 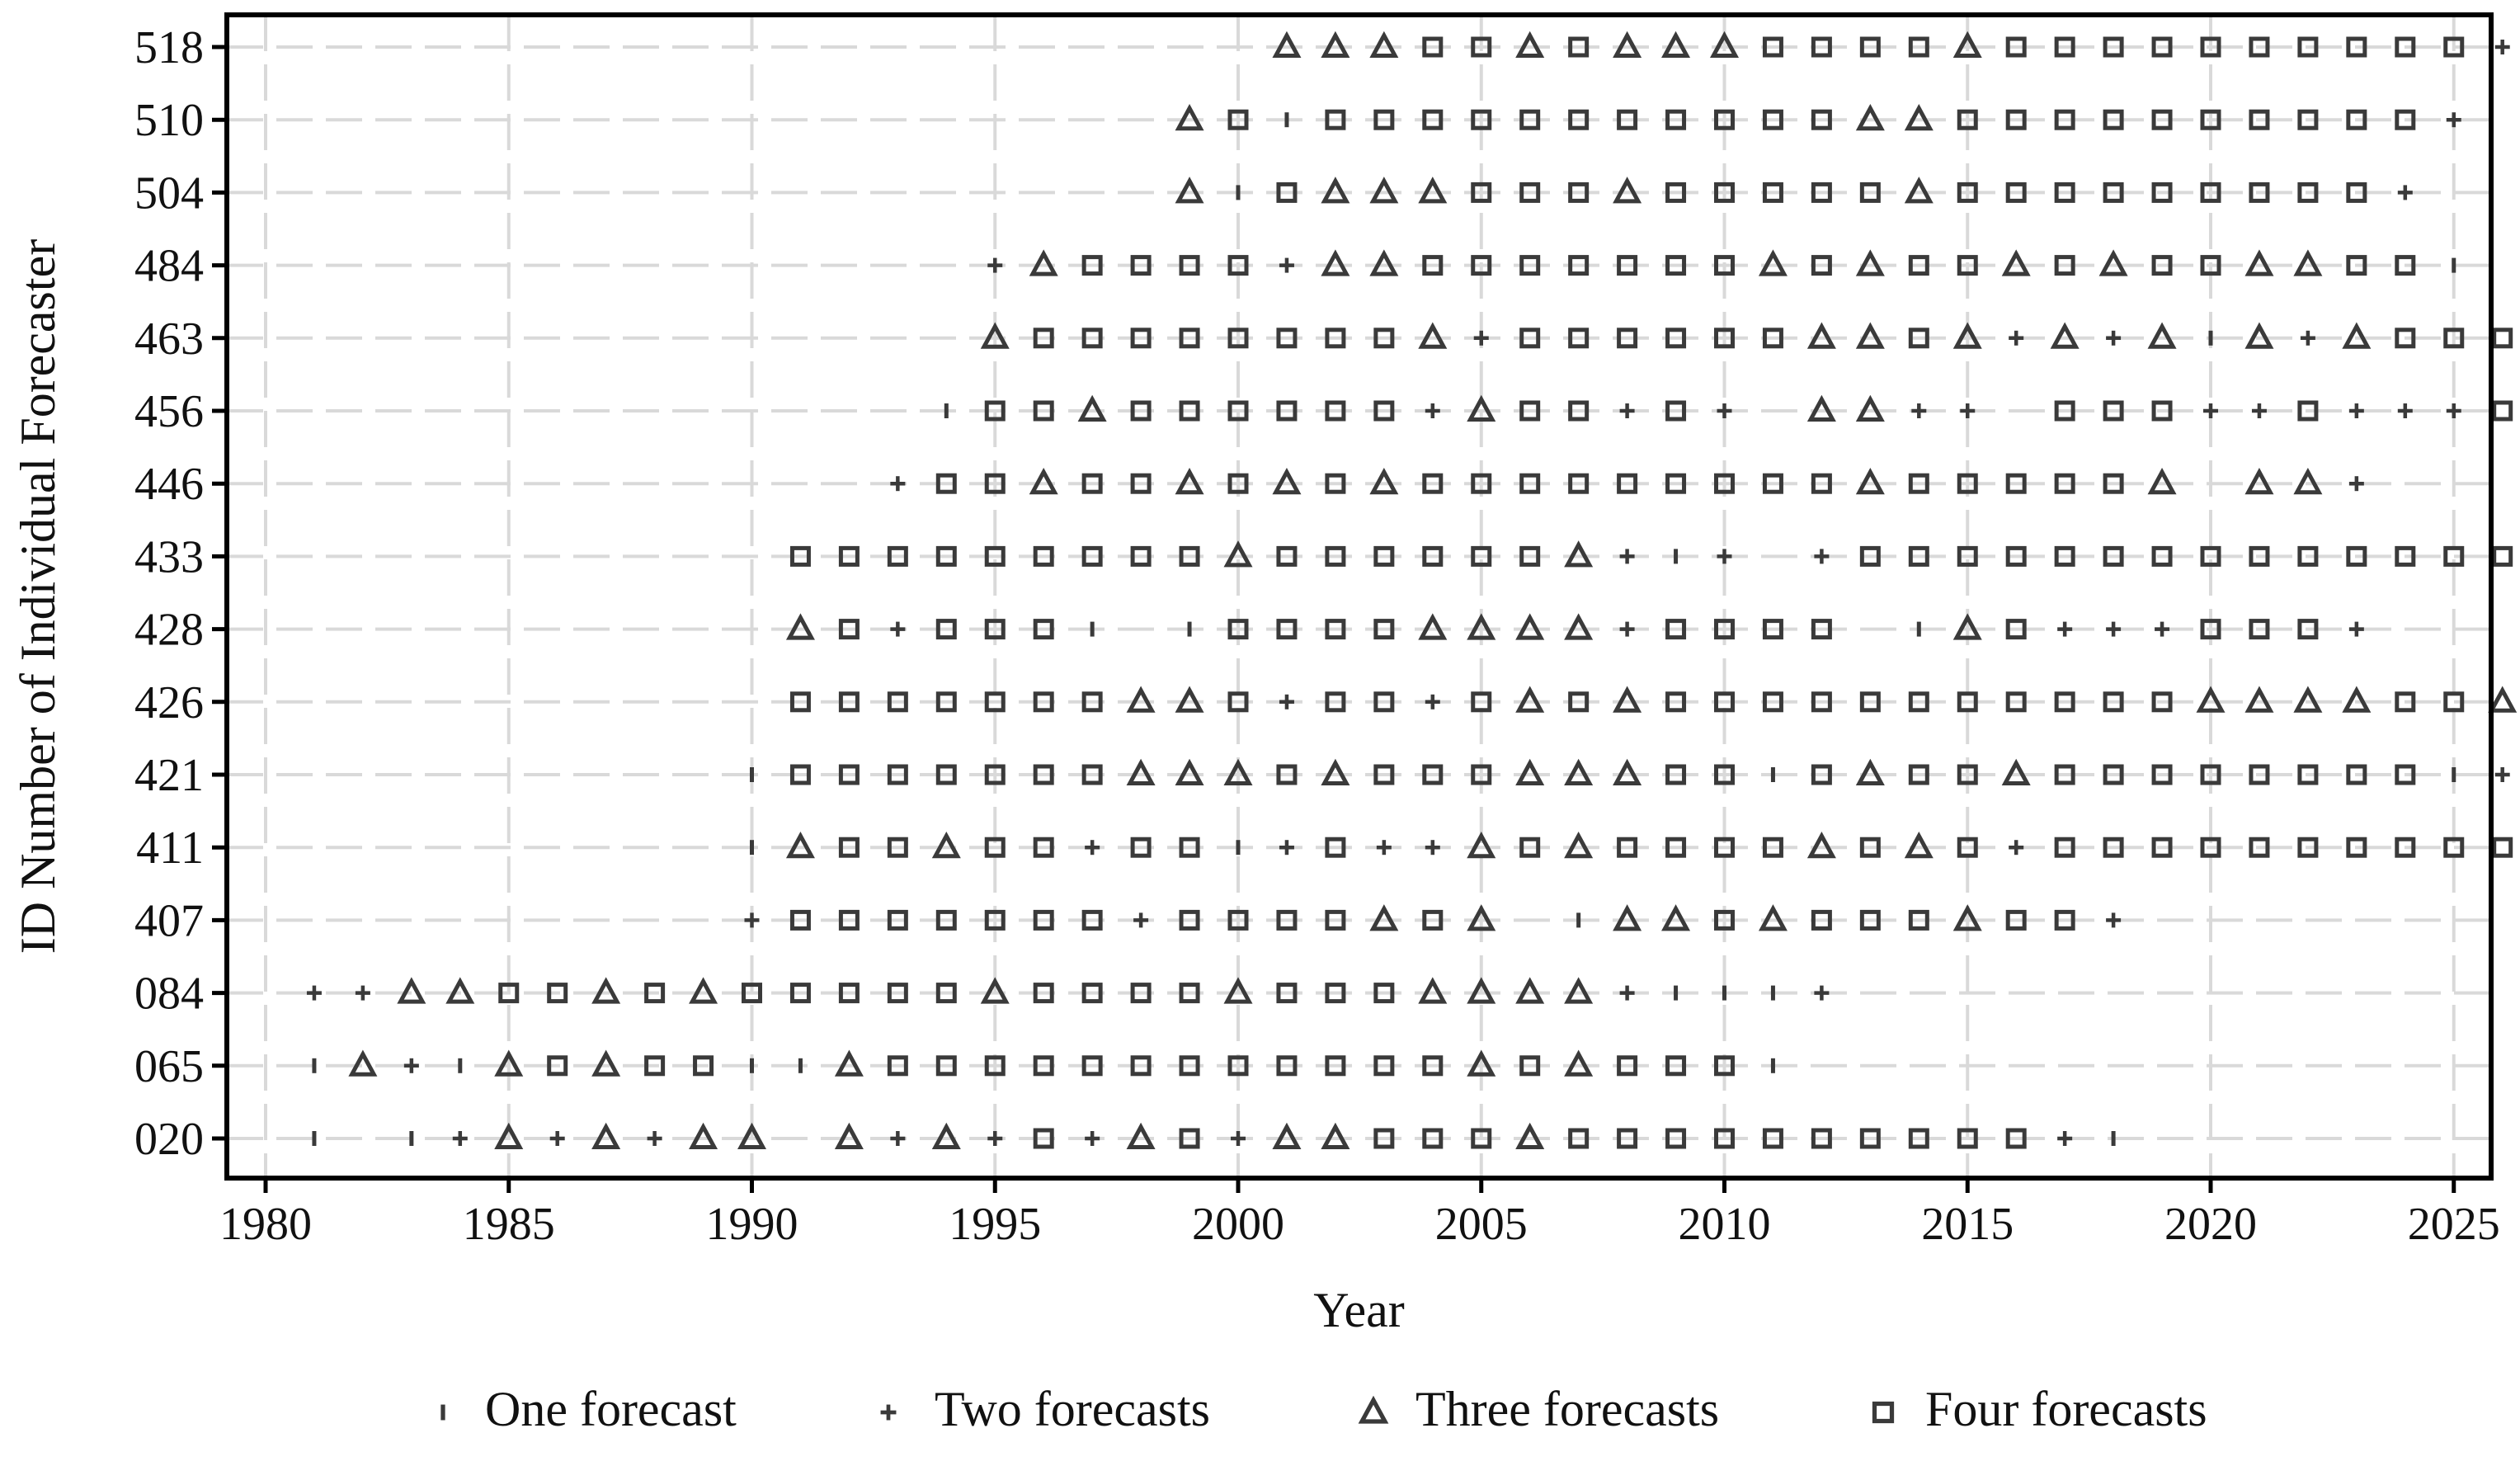 What do you see at coordinates (265, 1224) in the screenshot?
I see `x-tick-label: 1980` at bounding box center [265, 1224].